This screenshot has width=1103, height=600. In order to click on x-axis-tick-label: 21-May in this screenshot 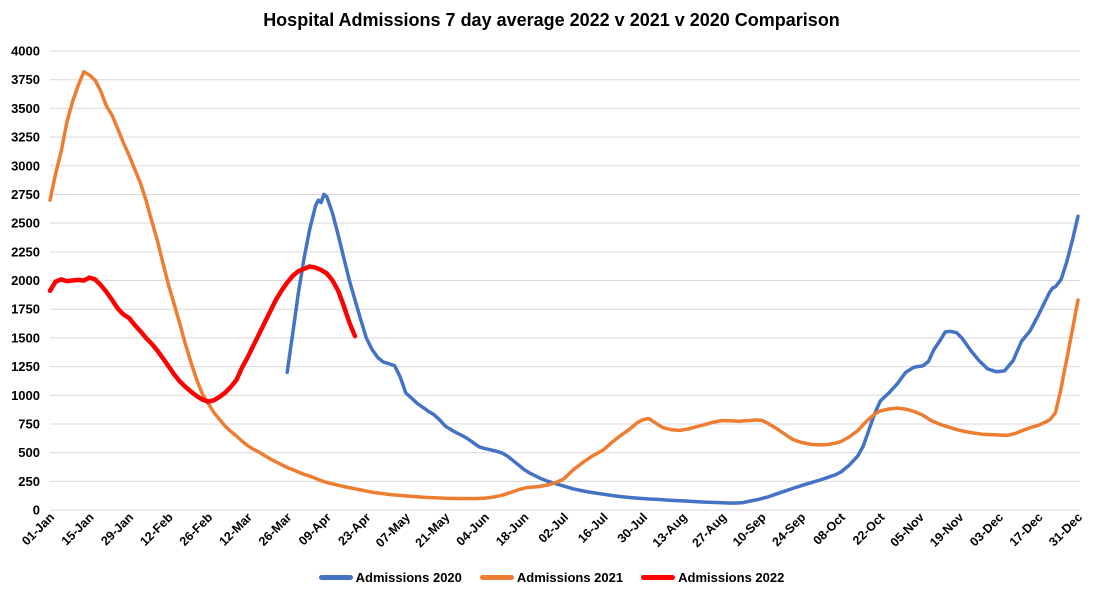, I will do `click(433, 530)`.